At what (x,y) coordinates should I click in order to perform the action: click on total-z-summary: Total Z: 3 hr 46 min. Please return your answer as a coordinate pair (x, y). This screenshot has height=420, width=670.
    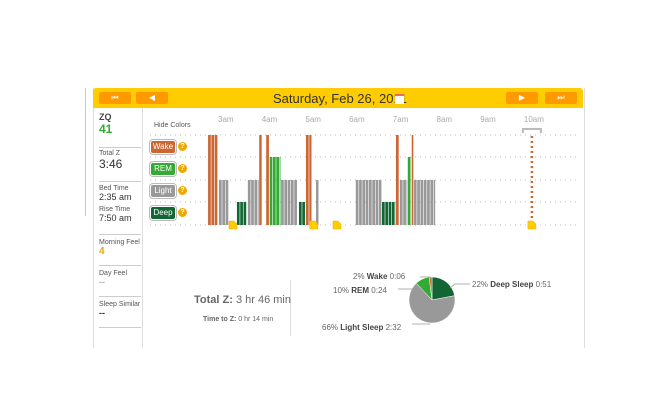
    Looking at the image, I should click on (242, 300).